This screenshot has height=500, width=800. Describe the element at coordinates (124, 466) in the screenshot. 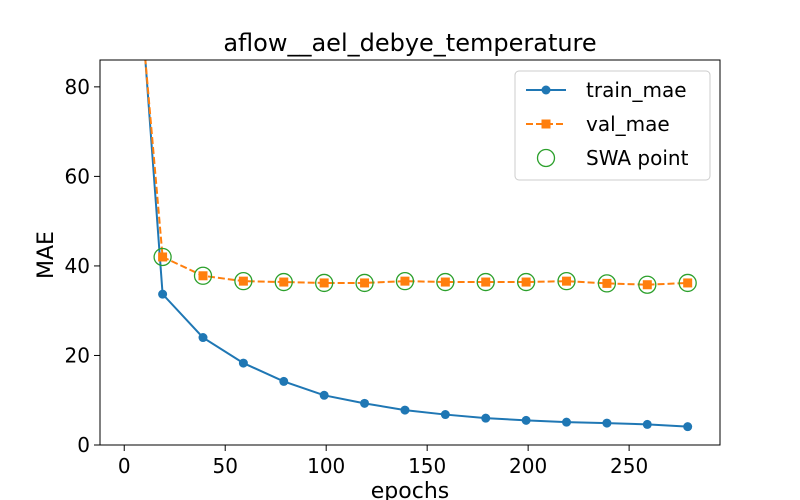

I see `x-tick-label: 0` at that location.